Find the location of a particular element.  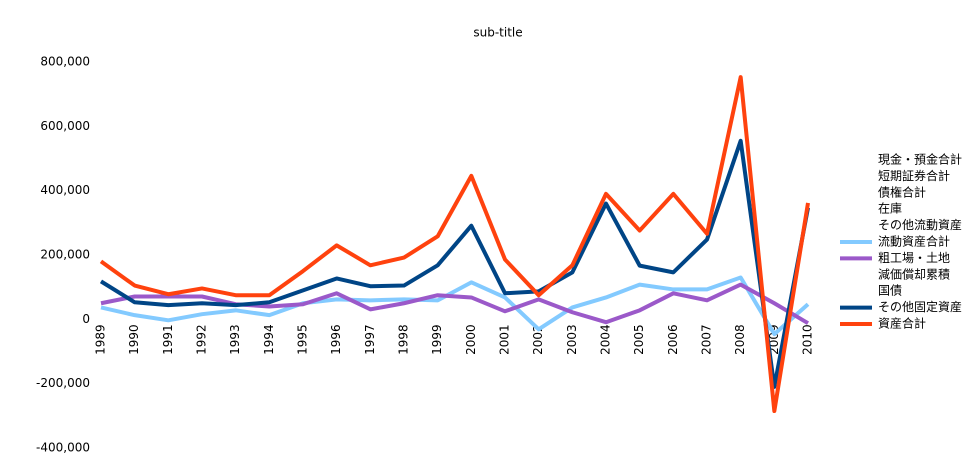

x-tick-label: 2007 is located at coordinates (707, 339).